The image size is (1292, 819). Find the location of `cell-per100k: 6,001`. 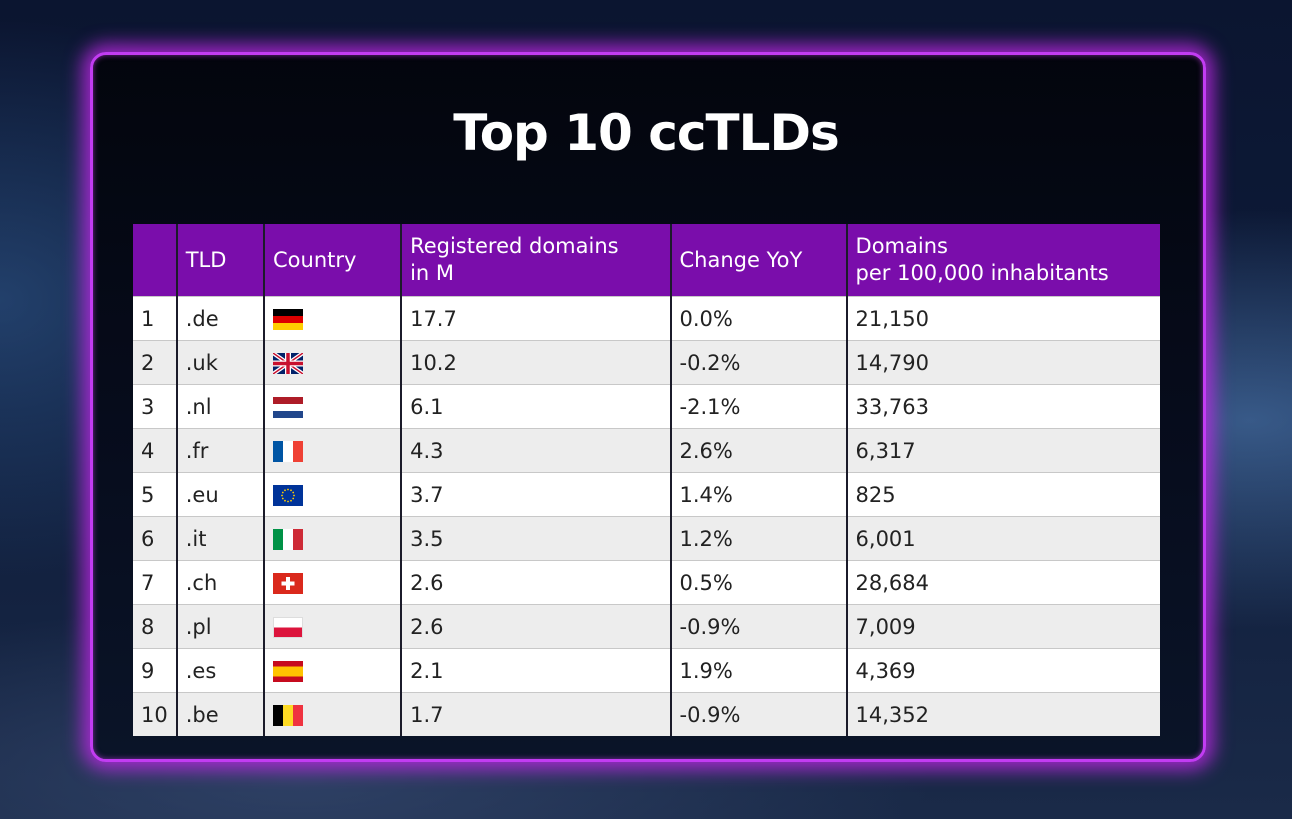

cell-per100k: 6,001 is located at coordinates (1002, 538).